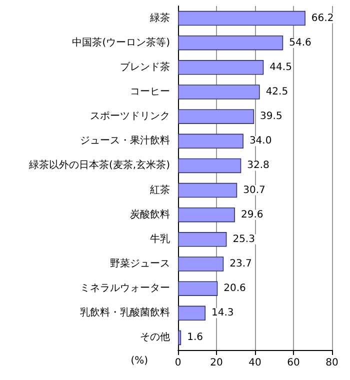  I want to click on x-axis-title: (%), so click(139, 361).